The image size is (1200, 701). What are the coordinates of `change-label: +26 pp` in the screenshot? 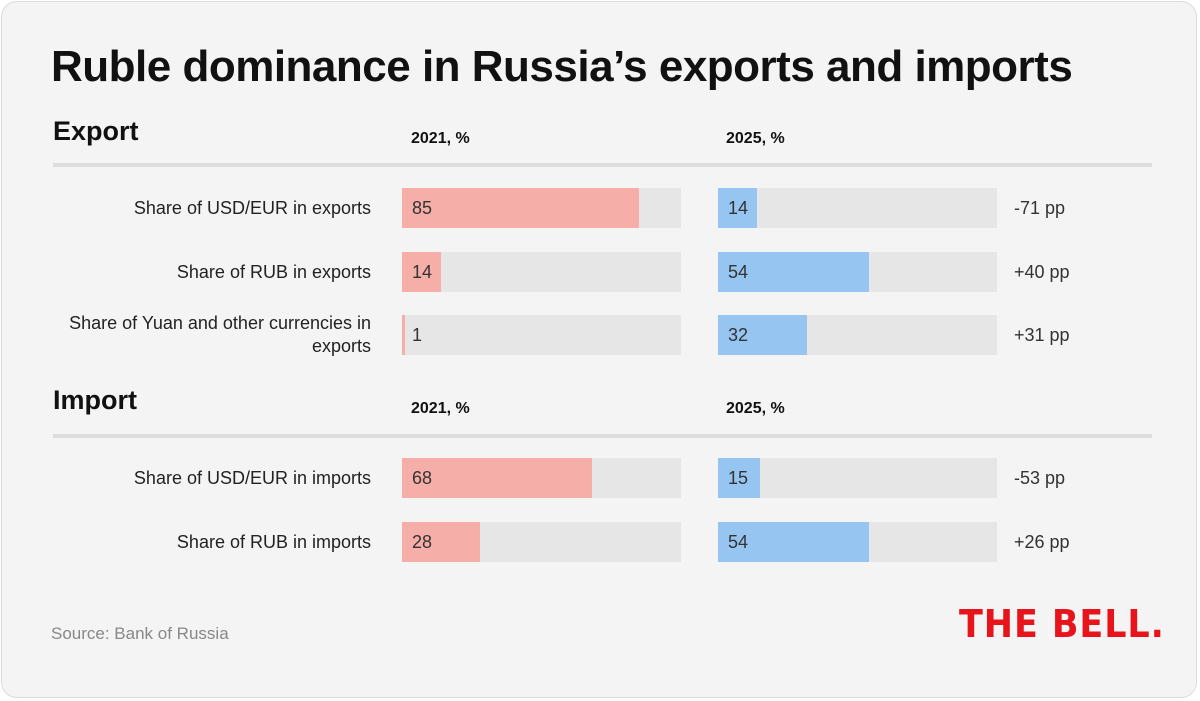 It's located at (1042, 542).